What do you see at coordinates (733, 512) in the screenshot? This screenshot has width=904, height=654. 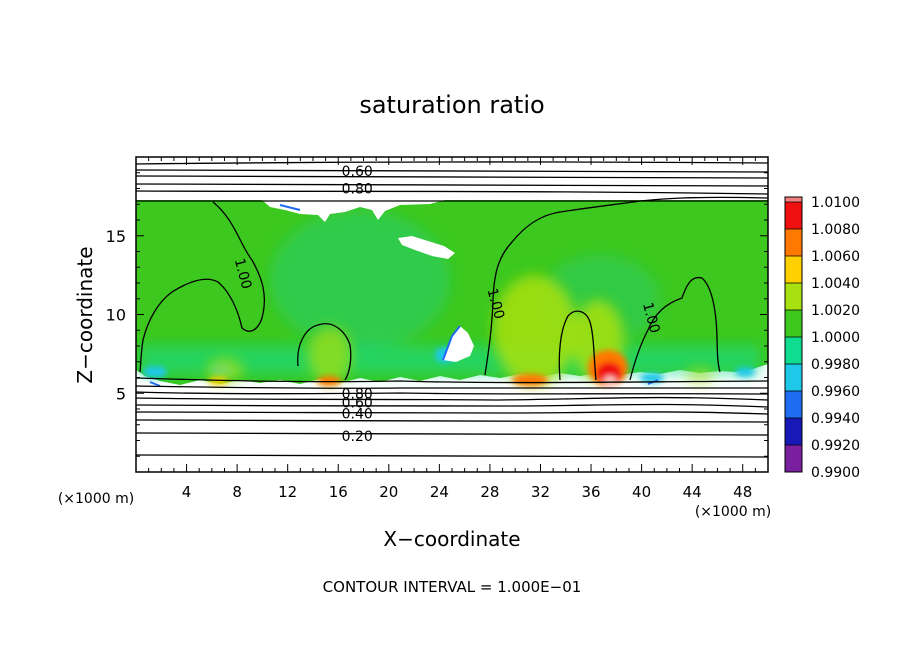 I see `x-unit-label: (×1000 m)` at bounding box center [733, 512].